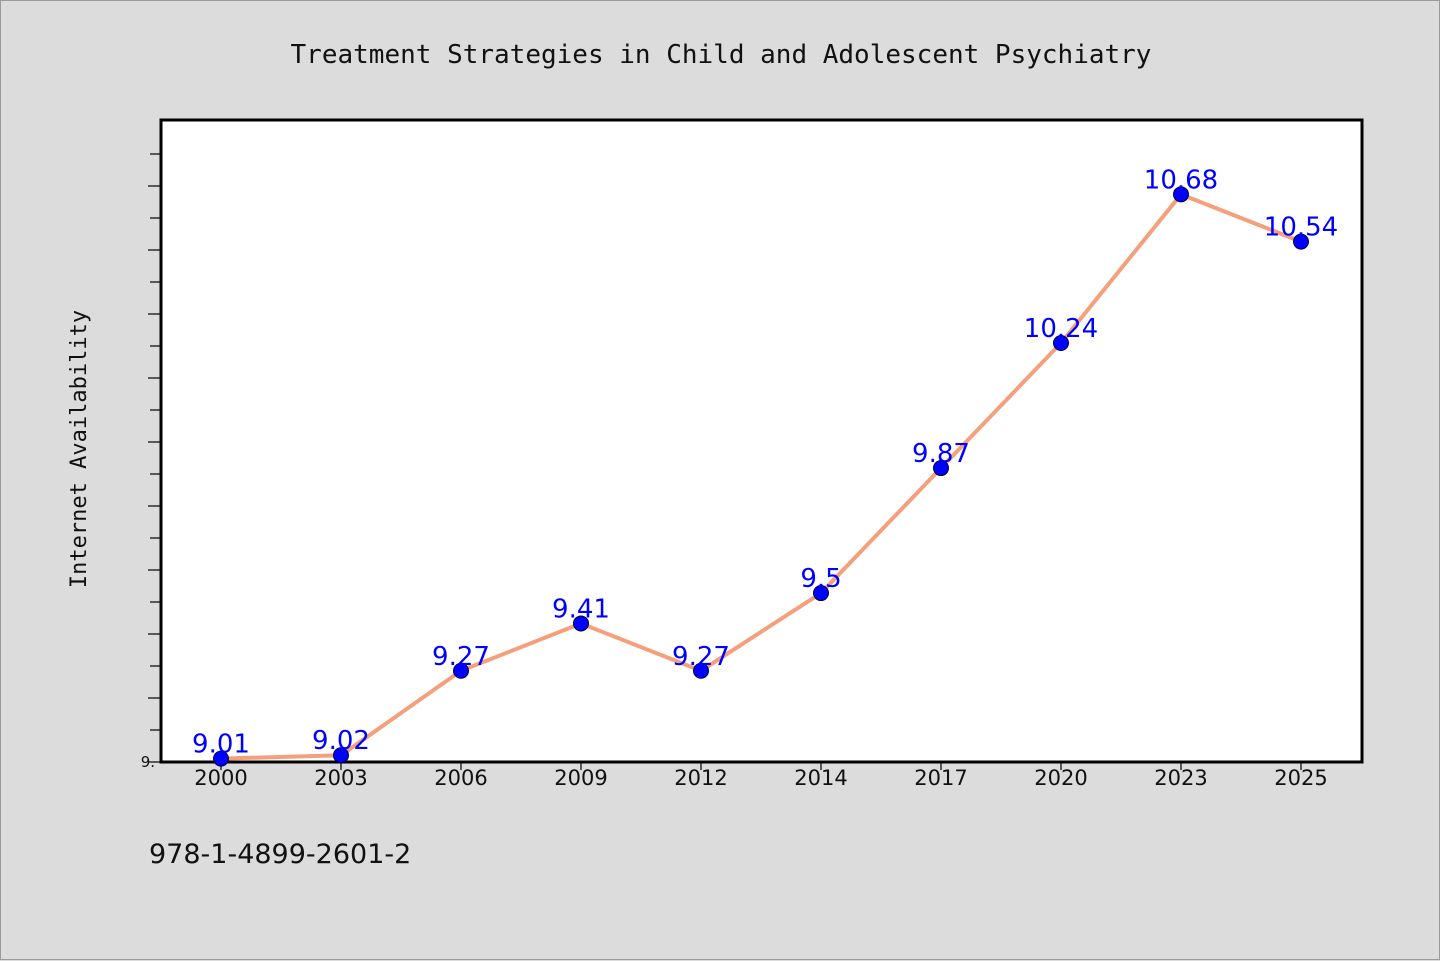  Describe the element at coordinates (1180, 778) in the screenshot. I see `x-tick-label: 2023` at that location.